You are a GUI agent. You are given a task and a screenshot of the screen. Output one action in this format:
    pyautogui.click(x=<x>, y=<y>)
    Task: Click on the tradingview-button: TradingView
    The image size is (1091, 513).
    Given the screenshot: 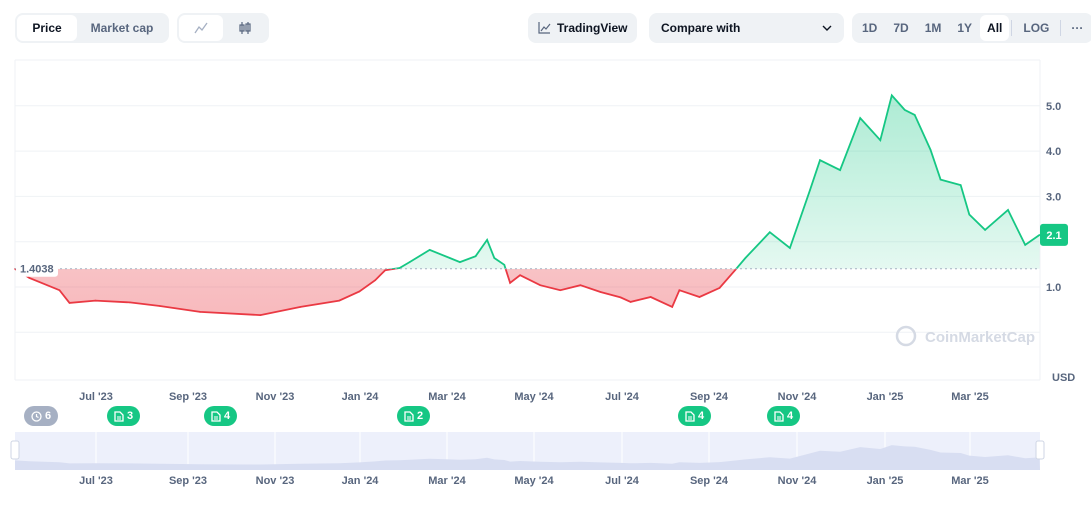 What is the action you would take?
    pyautogui.click(x=583, y=28)
    